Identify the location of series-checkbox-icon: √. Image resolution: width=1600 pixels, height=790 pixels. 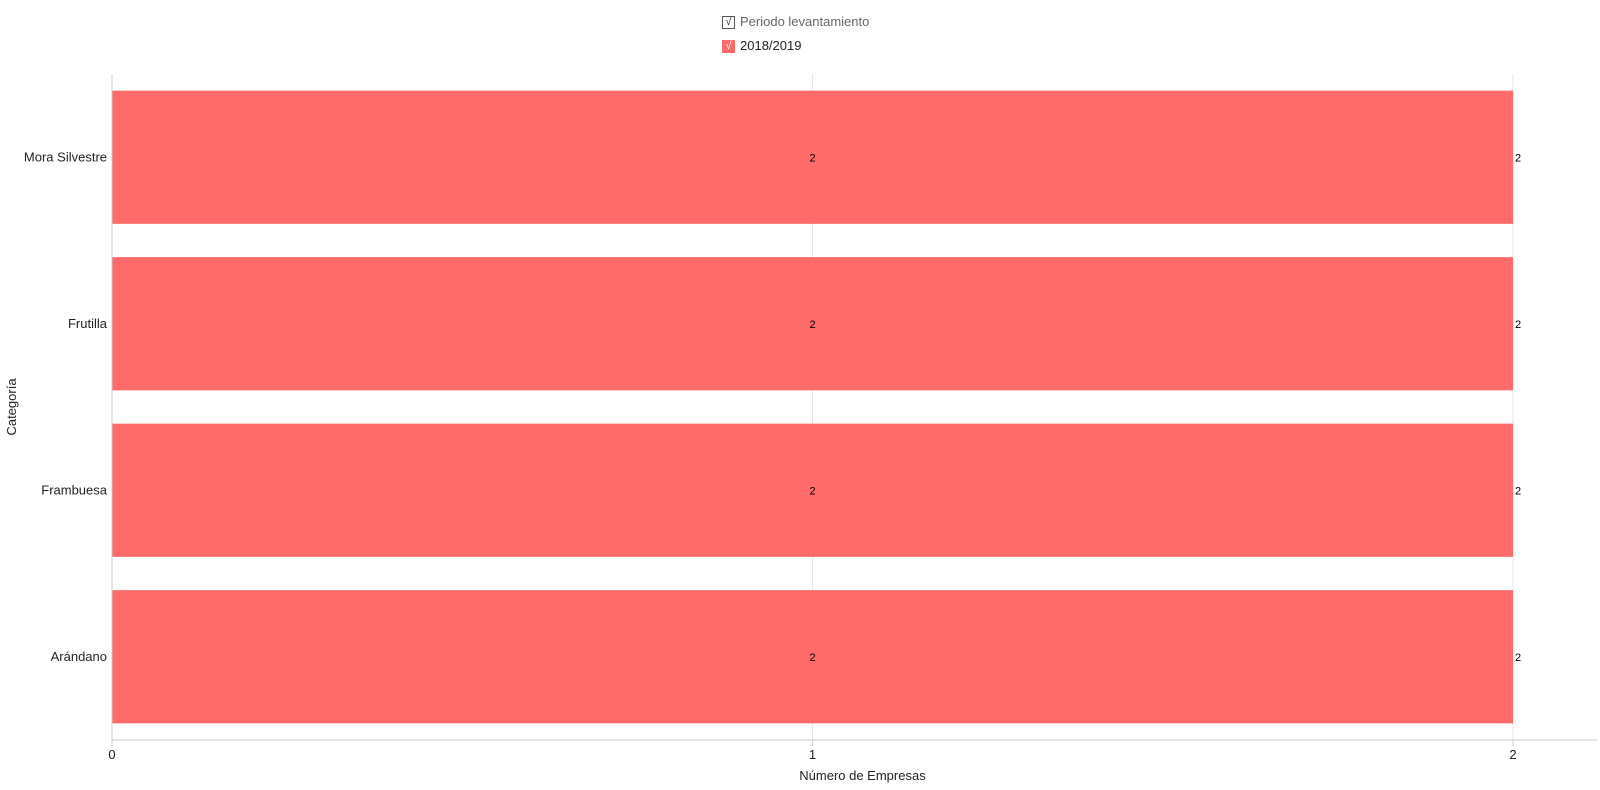
(728, 46).